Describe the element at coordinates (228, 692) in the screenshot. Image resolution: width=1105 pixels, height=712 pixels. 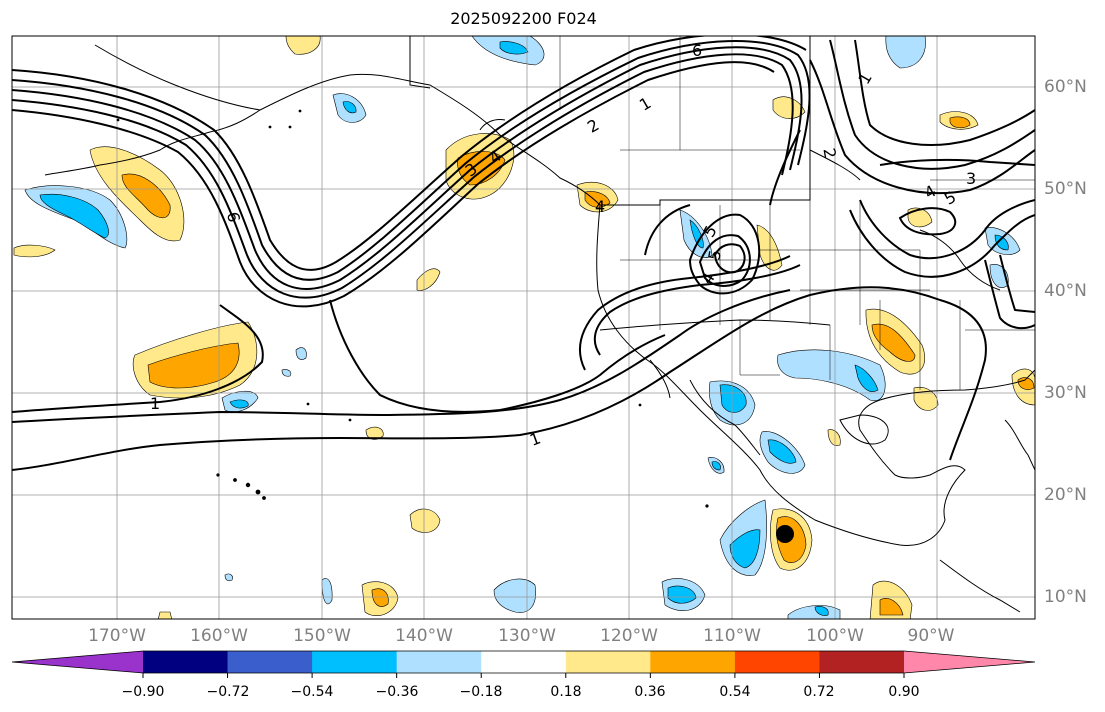
I see `colorbar-tick-label: −0.72` at that location.